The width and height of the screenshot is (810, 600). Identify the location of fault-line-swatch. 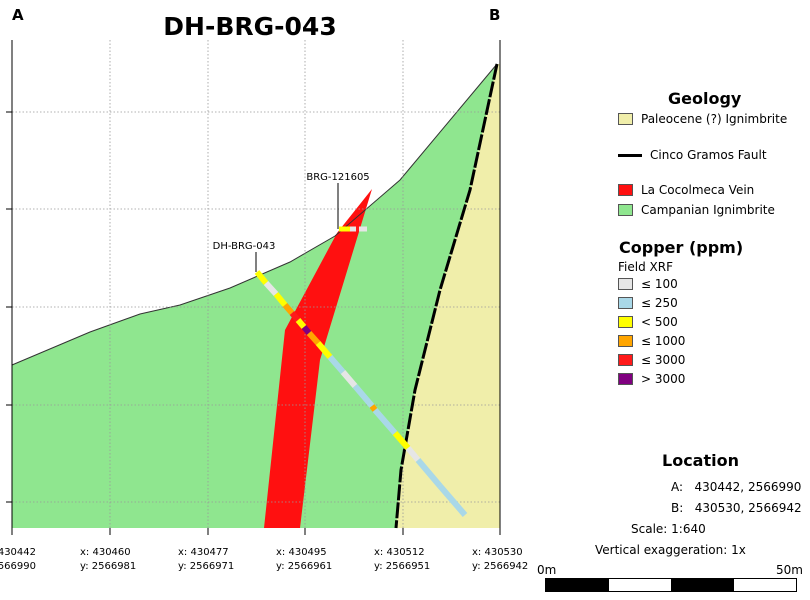
(630, 155).